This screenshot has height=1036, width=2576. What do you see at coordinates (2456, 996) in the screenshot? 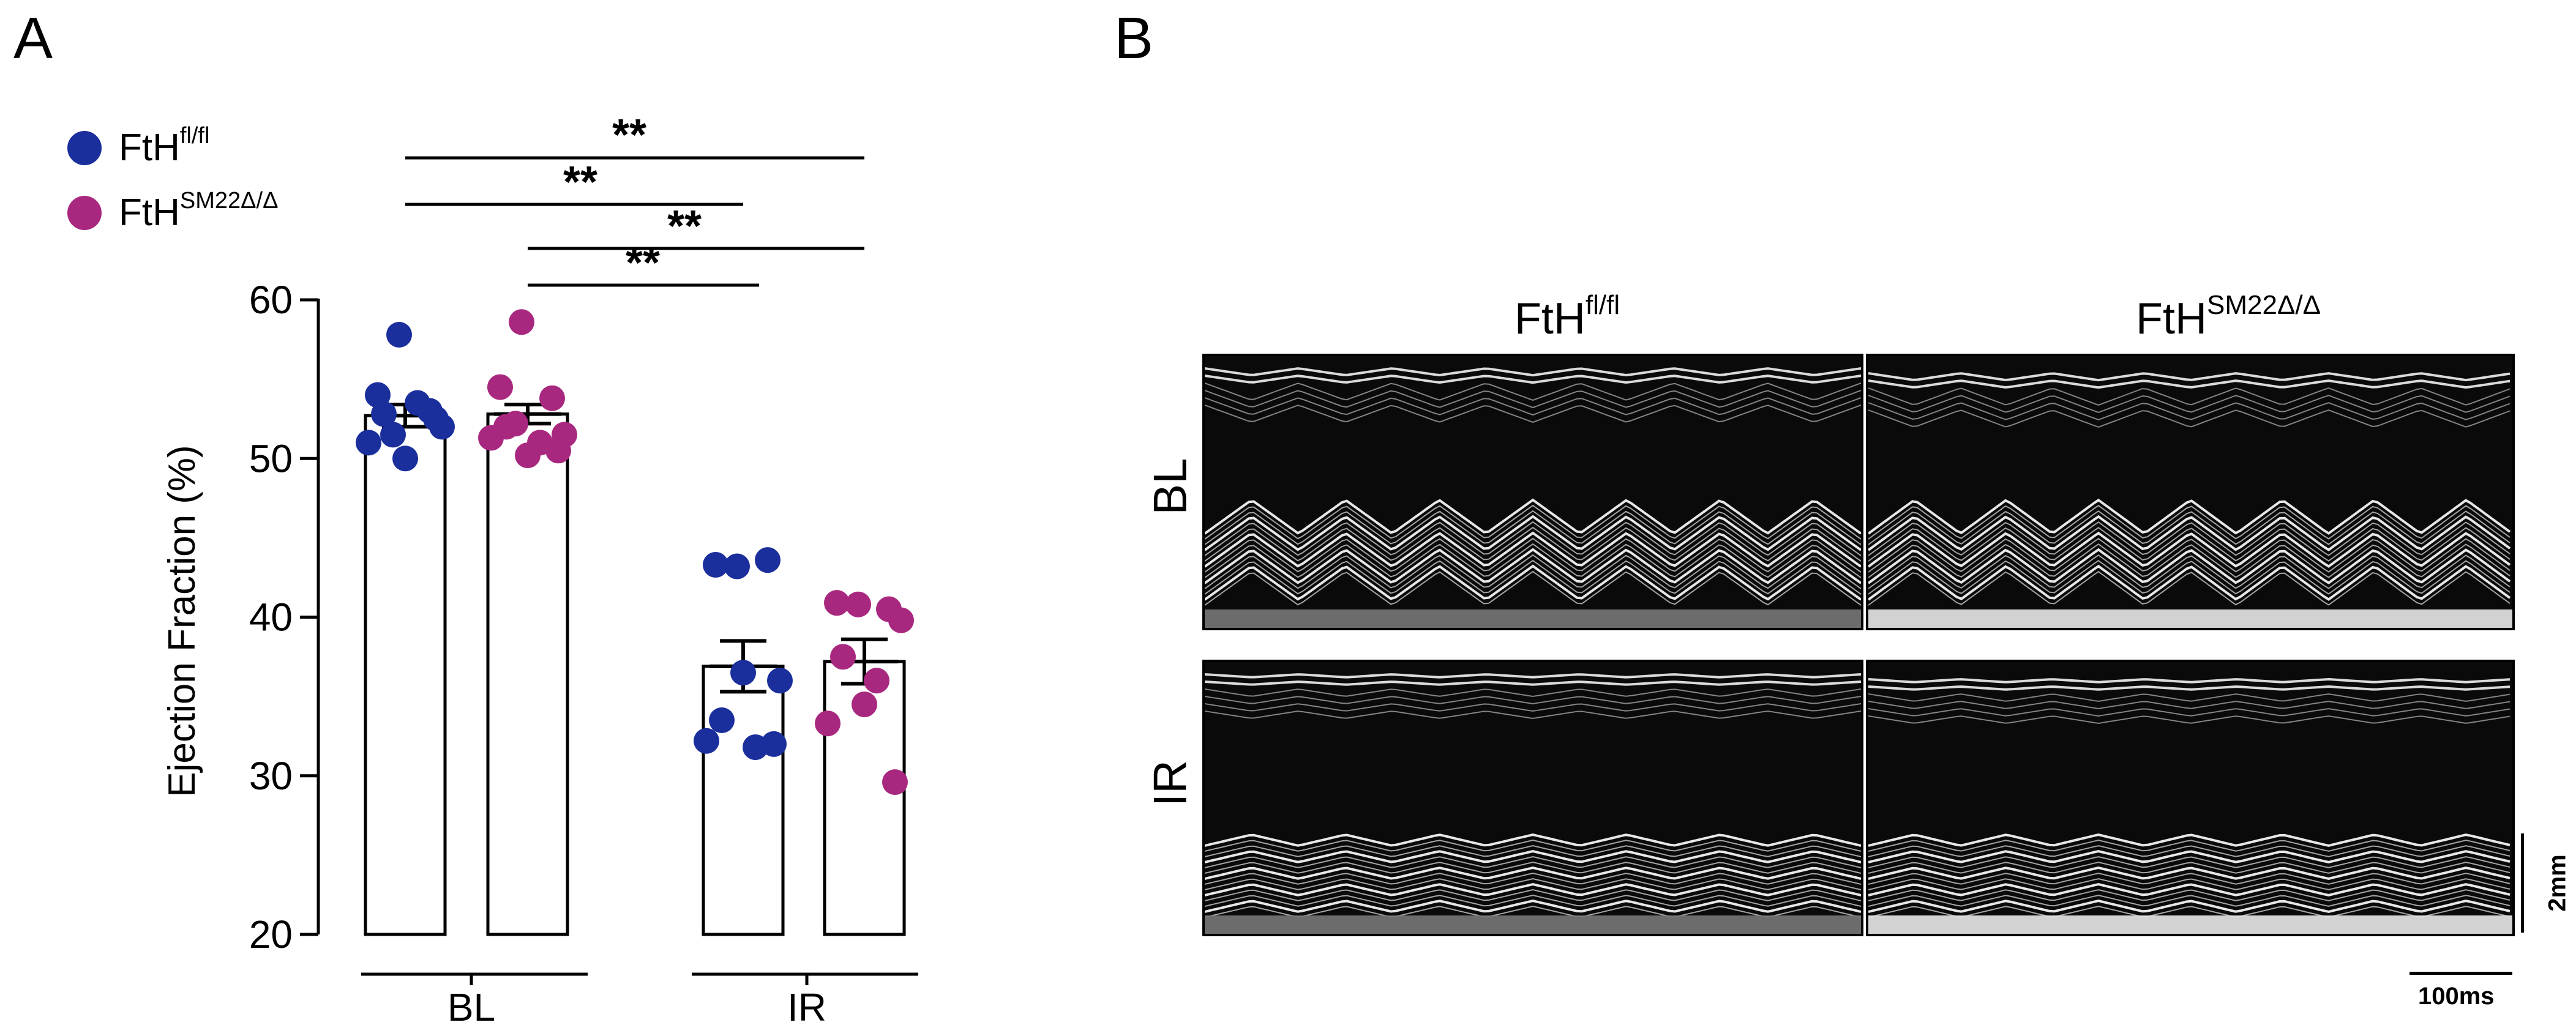
I see `scale-label-horizontal: 100ms` at bounding box center [2456, 996].